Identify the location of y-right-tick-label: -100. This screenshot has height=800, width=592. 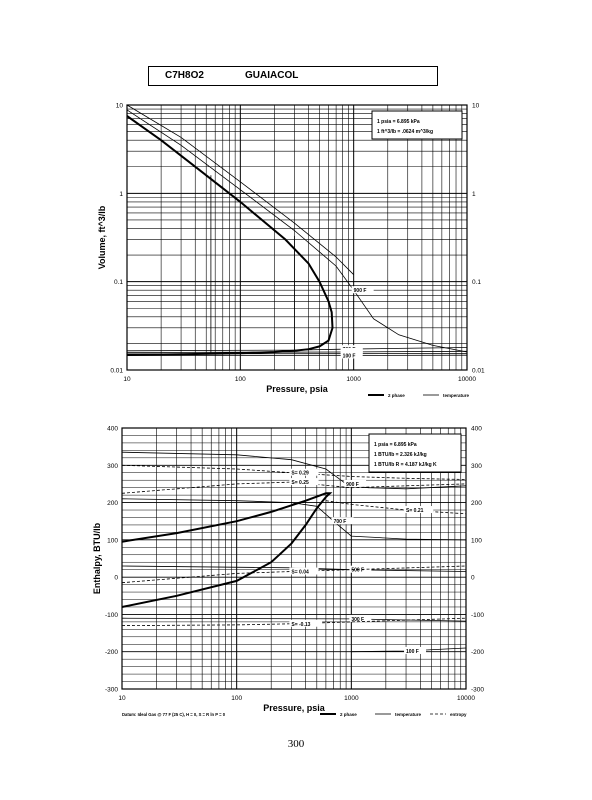
(477, 615).